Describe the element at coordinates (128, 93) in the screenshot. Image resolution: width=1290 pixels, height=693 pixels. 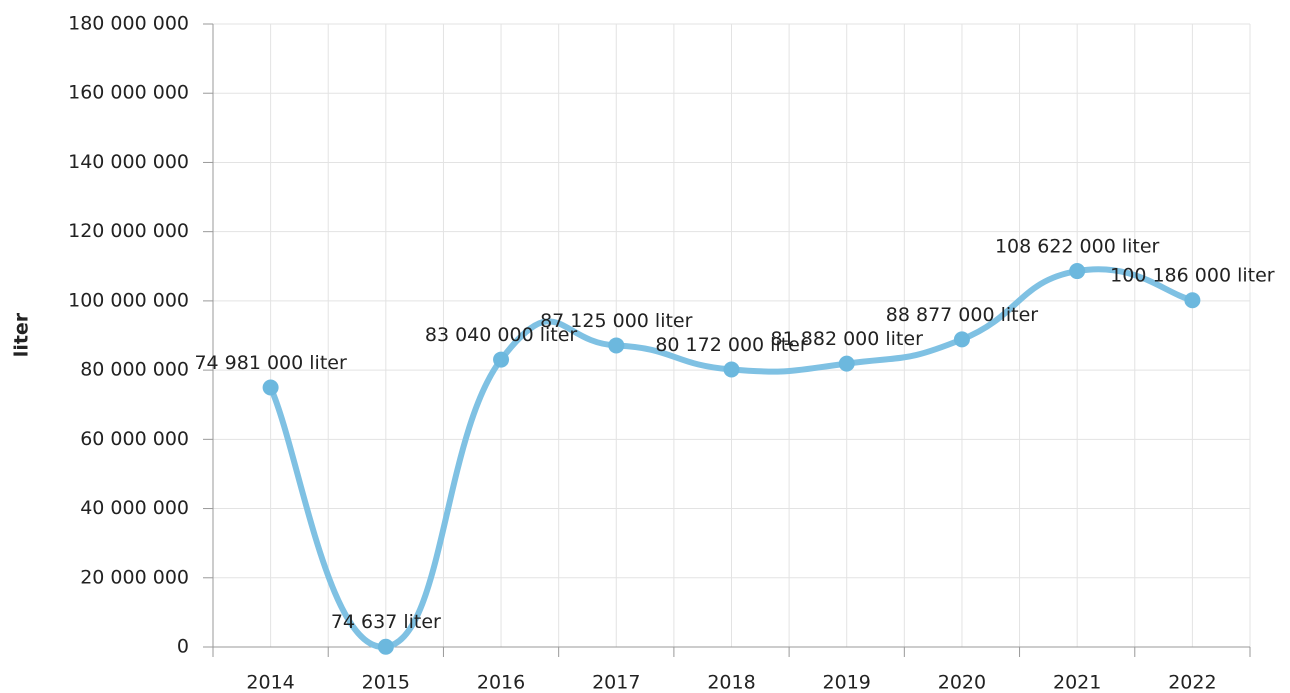
I see `y-tick-label: 160 000 000` at that location.